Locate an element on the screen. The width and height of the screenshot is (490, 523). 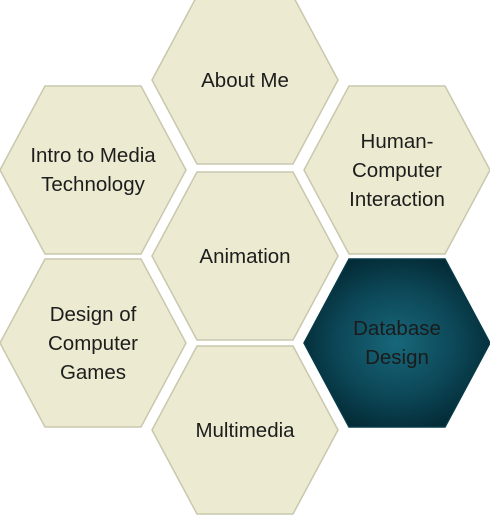
hex-label-database-design: Database Design is located at coordinates (397, 343).